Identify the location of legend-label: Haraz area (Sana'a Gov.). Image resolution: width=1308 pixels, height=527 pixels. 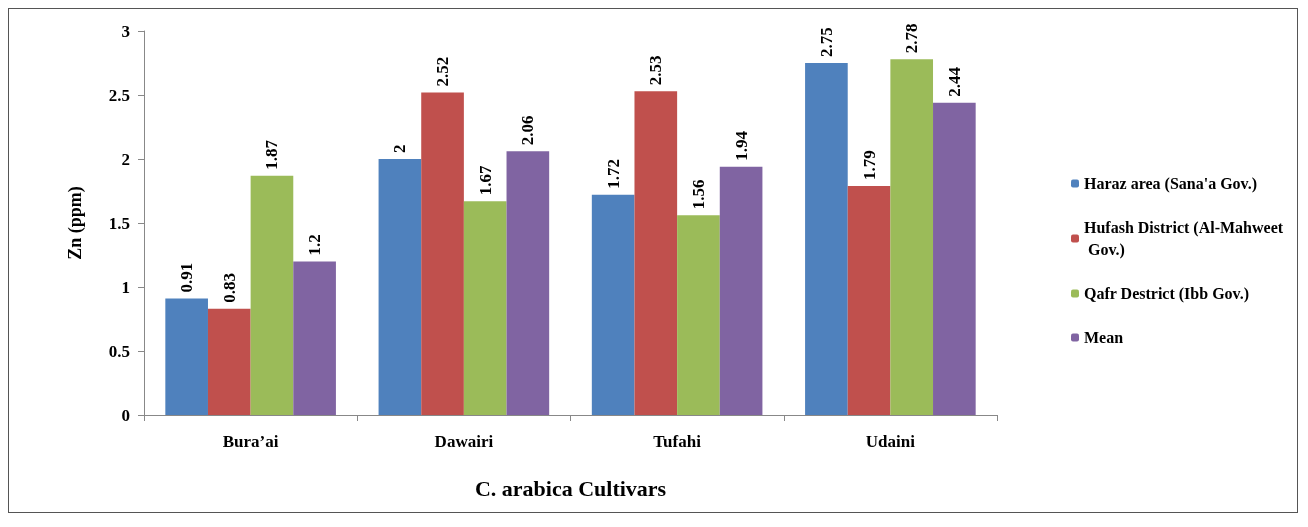
(1171, 184).